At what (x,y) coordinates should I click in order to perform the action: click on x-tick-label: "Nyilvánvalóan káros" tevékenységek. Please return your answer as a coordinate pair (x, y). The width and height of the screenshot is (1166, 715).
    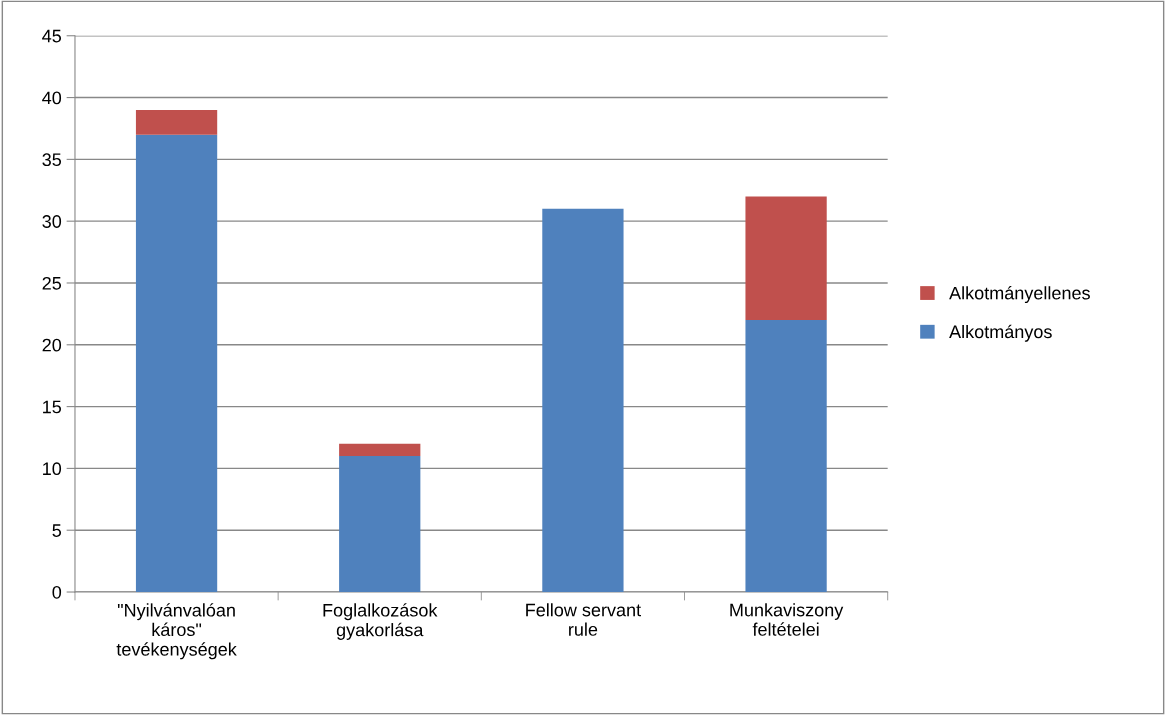
    Looking at the image, I should click on (176, 631).